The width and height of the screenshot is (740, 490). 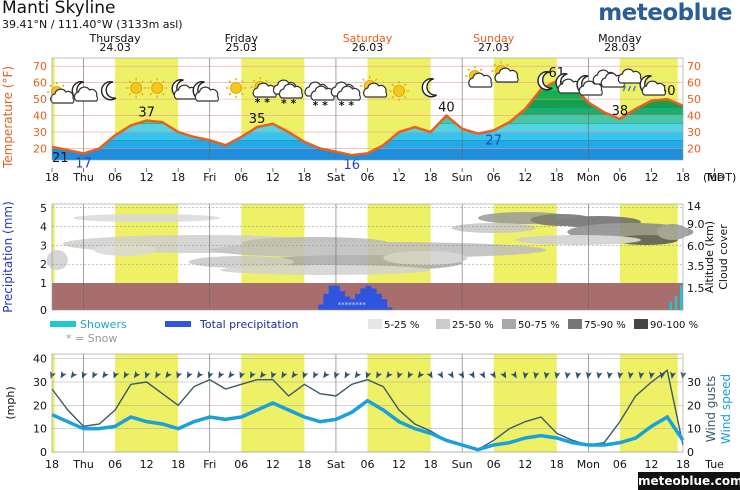 I want to click on meteoblue-logo: meteoblue, so click(x=665, y=13).